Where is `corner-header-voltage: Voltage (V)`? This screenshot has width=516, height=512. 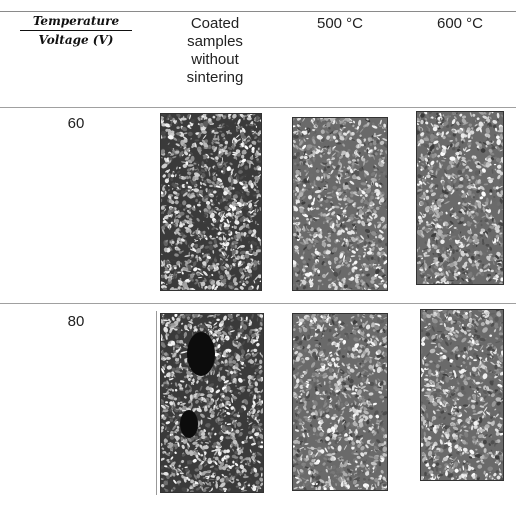 corner-header-voltage: Voltage (V) is located at coordinates (76, 40).